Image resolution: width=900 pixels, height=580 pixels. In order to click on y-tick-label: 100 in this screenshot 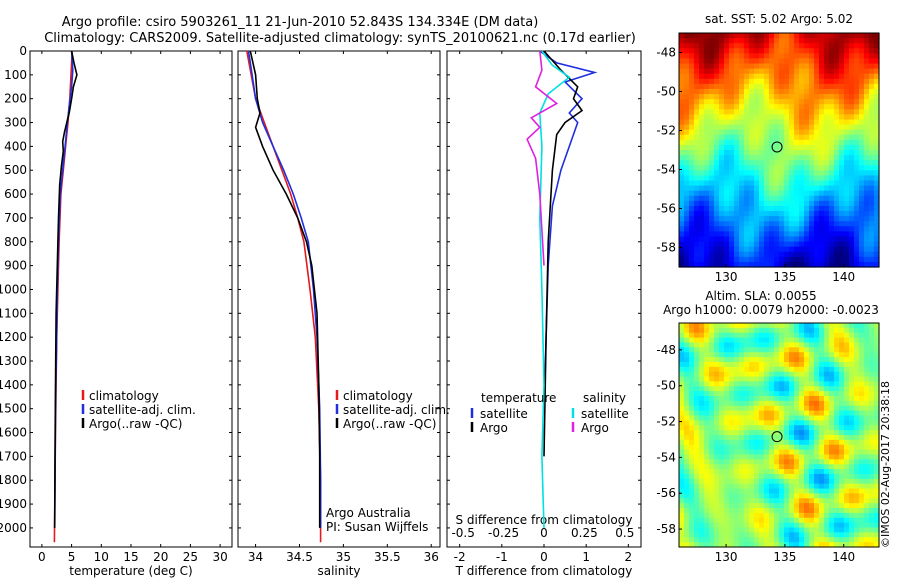, I will do `click(15, 75)`.